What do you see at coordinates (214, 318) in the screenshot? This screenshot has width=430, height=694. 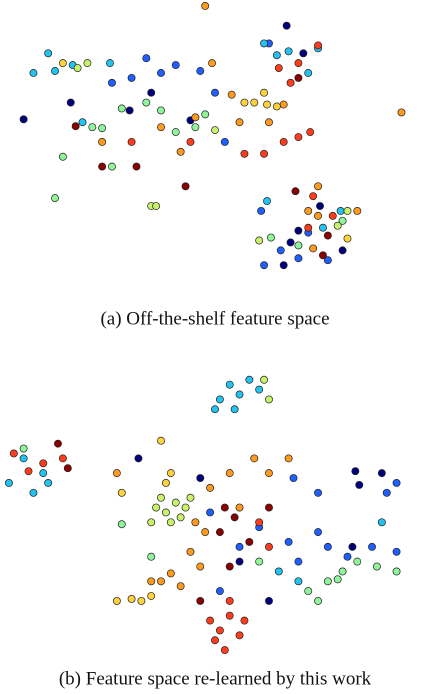 I see `caption: (a) Off-the-shelf feature space` at bounding box center [214, 318].